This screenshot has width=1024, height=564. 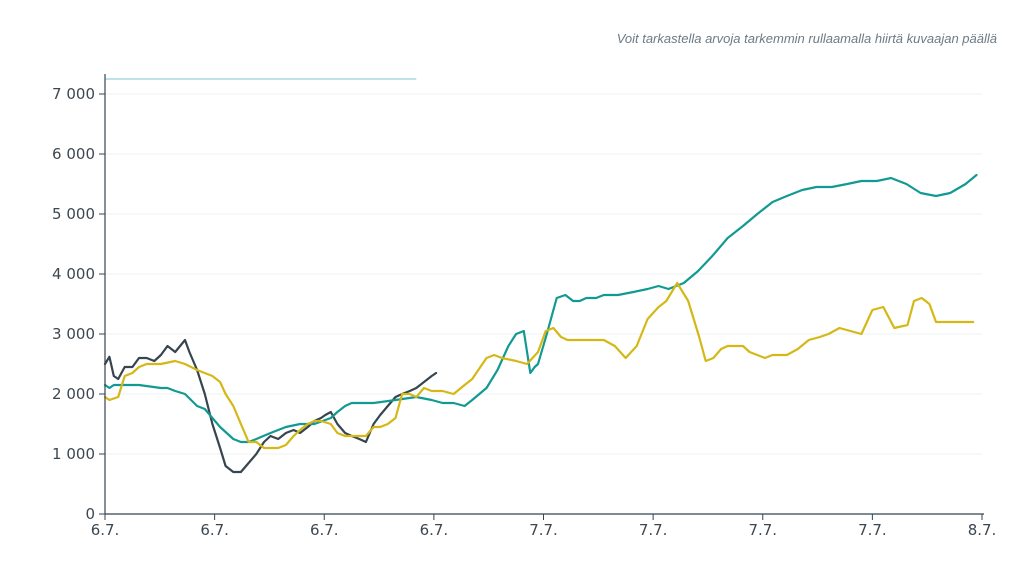 What do you see at coordinates (982, 530) in the screenshot?
I see `x-tick-label: 8.7.` at bounding box center [982, 530].